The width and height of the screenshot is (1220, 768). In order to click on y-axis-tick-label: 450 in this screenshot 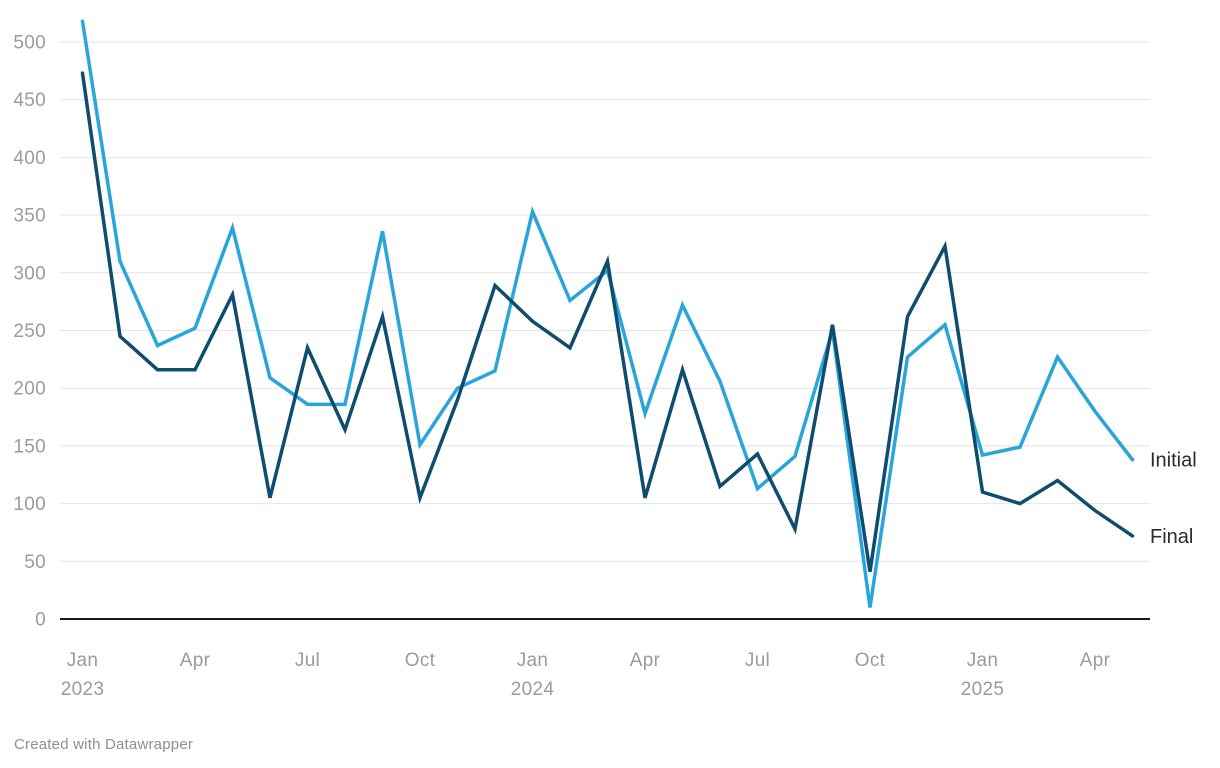, I will do `click(29, 100)`.